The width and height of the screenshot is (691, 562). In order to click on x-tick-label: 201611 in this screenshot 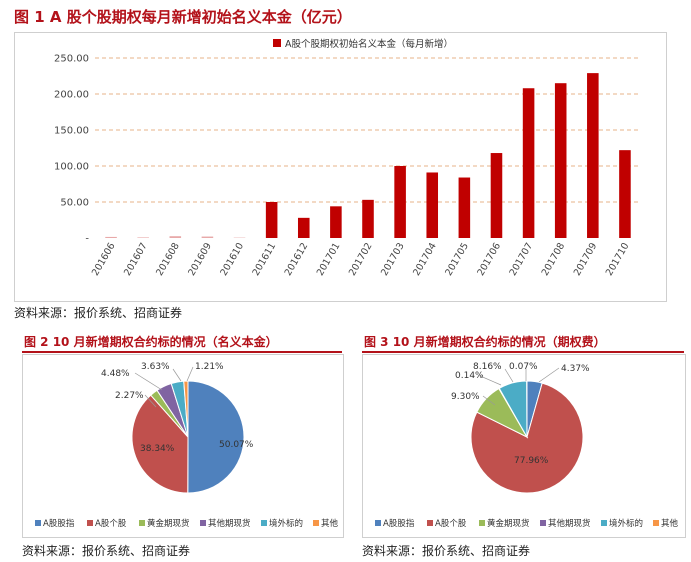, I will do `click(265, 259)`.